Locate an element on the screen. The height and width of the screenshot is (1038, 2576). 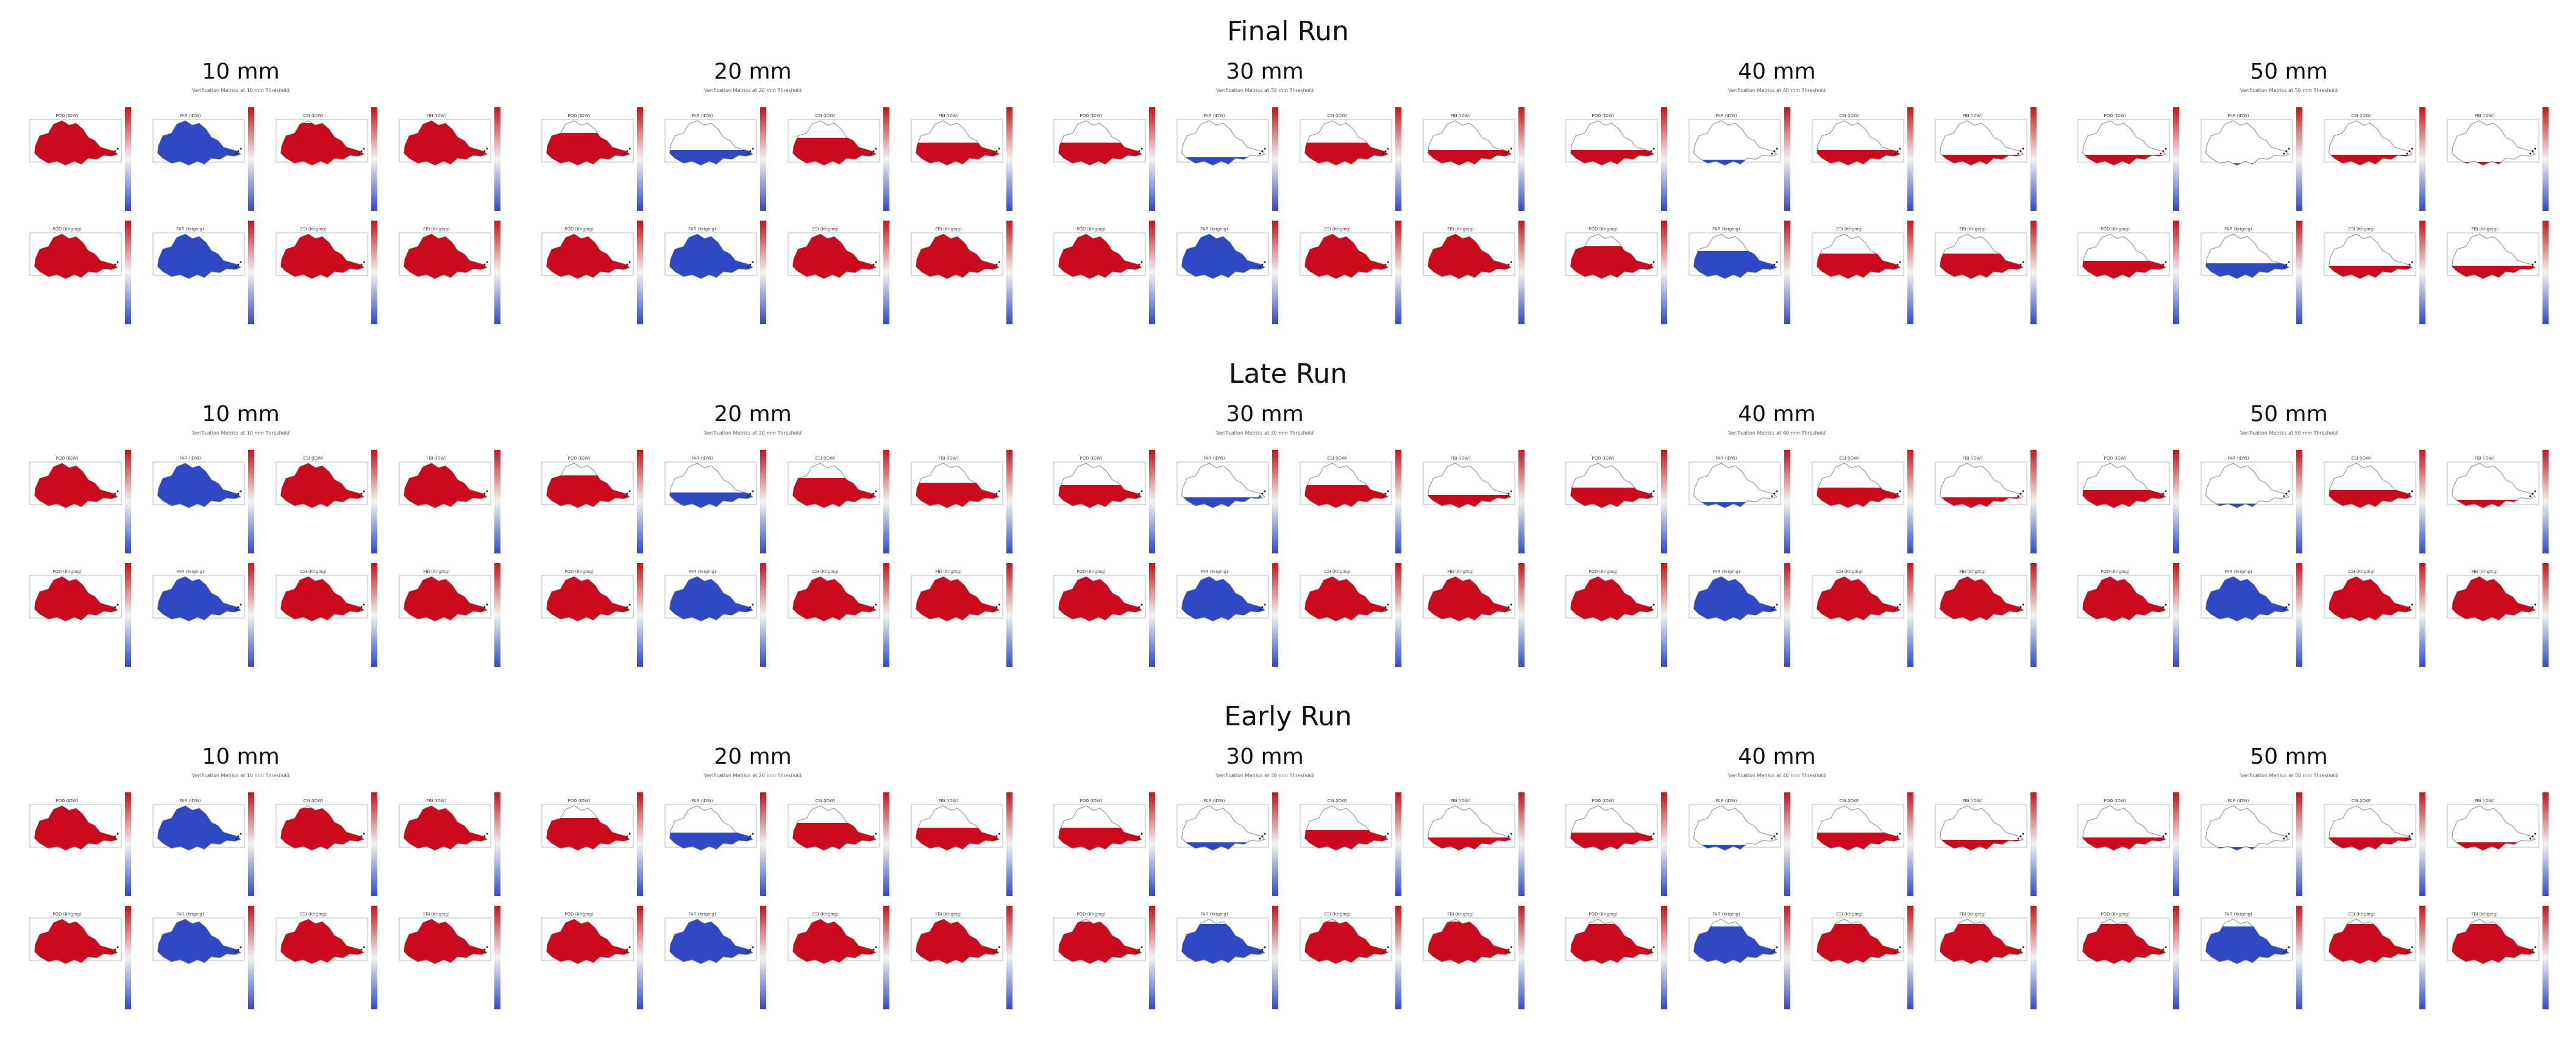
threshold-title: 40 mm is located at coordinates (1777, 71).